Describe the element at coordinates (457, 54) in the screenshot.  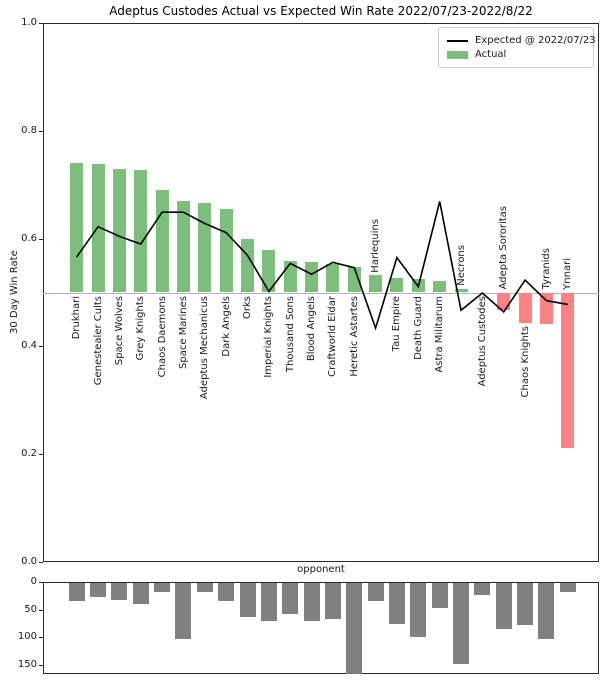
I see `actual-bar-swatch` at that location.